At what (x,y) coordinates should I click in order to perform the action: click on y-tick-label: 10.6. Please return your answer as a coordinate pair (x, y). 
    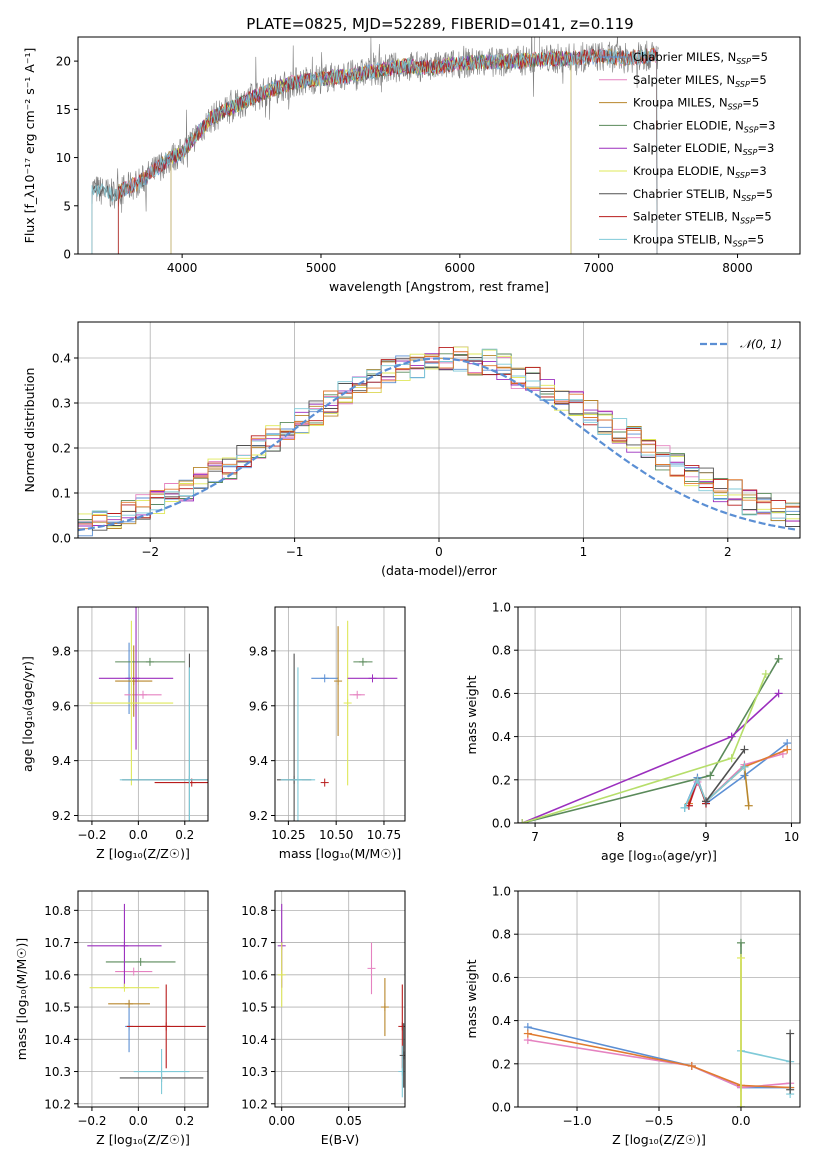
    Looking at the image, I should click on (57, 975).